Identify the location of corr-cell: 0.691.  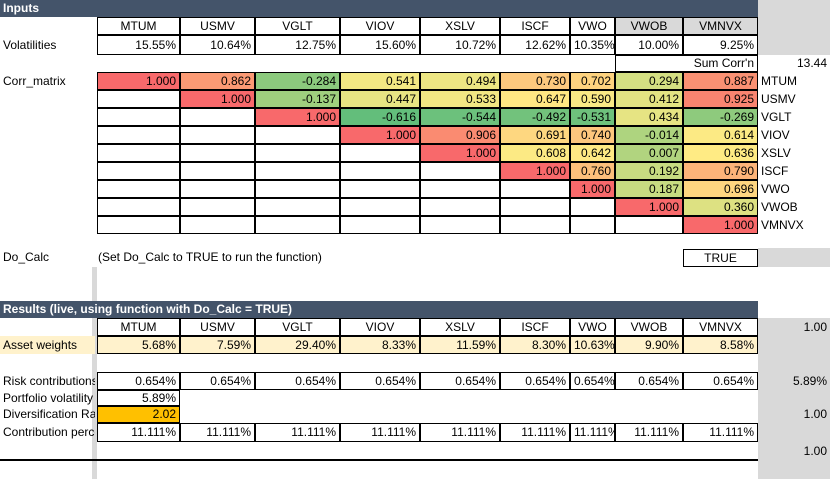
(535, 135).